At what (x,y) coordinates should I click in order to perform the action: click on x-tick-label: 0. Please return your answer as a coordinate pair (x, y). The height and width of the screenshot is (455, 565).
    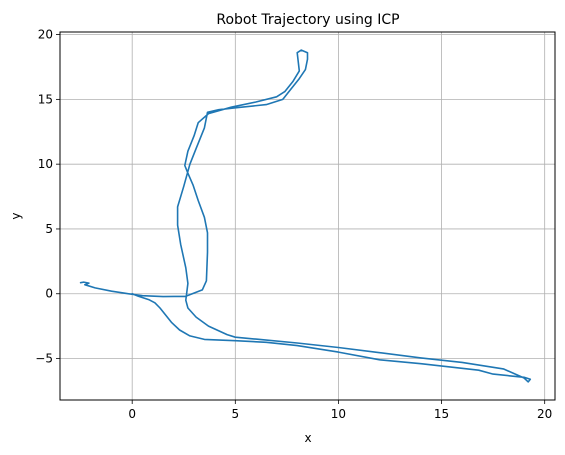
    Looking at the image, I should click on (132, 414).